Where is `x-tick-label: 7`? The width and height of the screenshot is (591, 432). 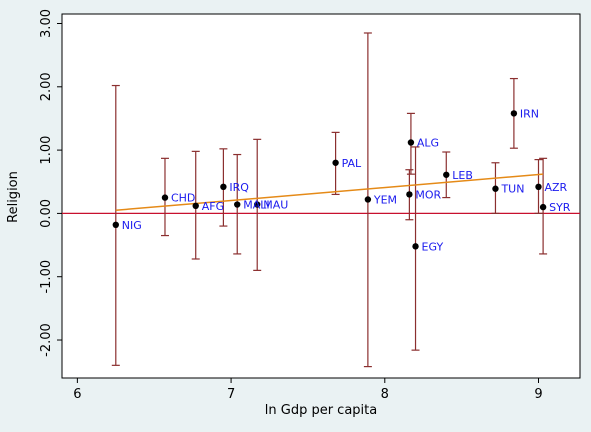
x-tick-label: 7 is located at coordinates (231, 394).